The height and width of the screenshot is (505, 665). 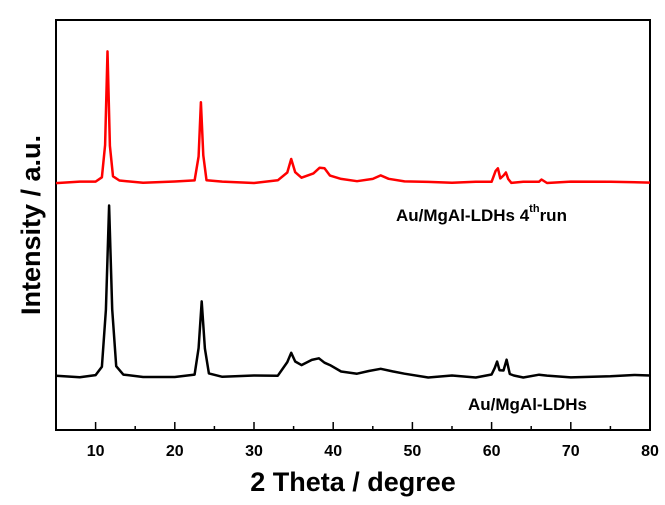 What do you see at coordinates (492, 451) in the screenshot?
I see `x-tick-label: 60` at bounding box center [492, 451].